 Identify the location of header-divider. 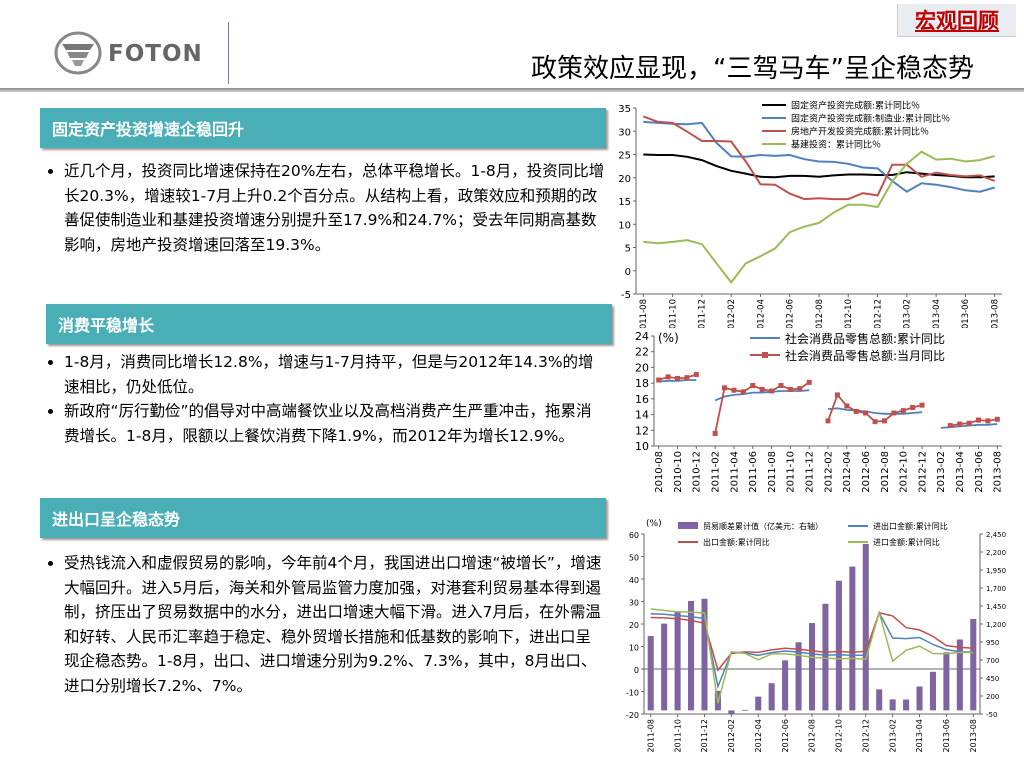
(228, 53).